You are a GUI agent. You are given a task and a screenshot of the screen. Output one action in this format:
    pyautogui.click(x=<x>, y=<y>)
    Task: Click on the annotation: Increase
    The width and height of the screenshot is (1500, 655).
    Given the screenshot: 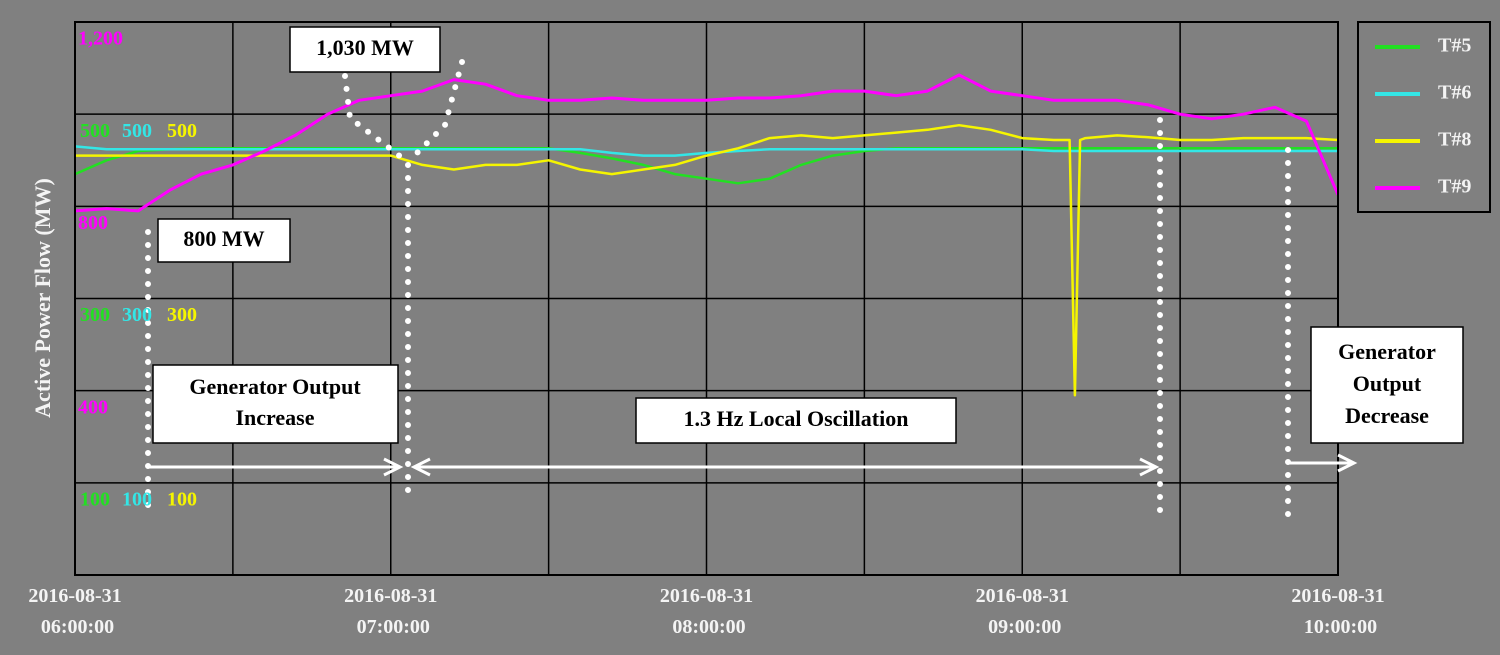 What is the action you would take?
    pyautogui.click(x=274, y=417)
    